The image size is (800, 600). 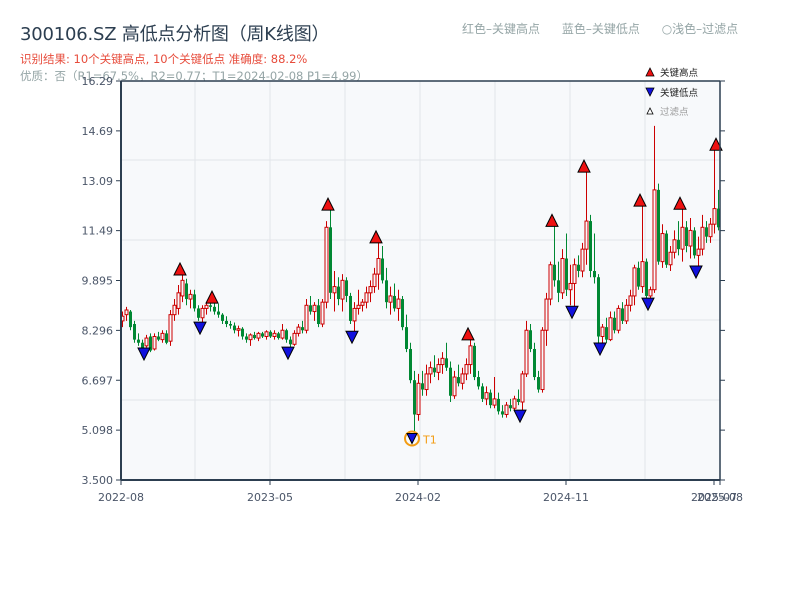 I want to click on y-tick-label: 8.296, so click(x=98, y=330).